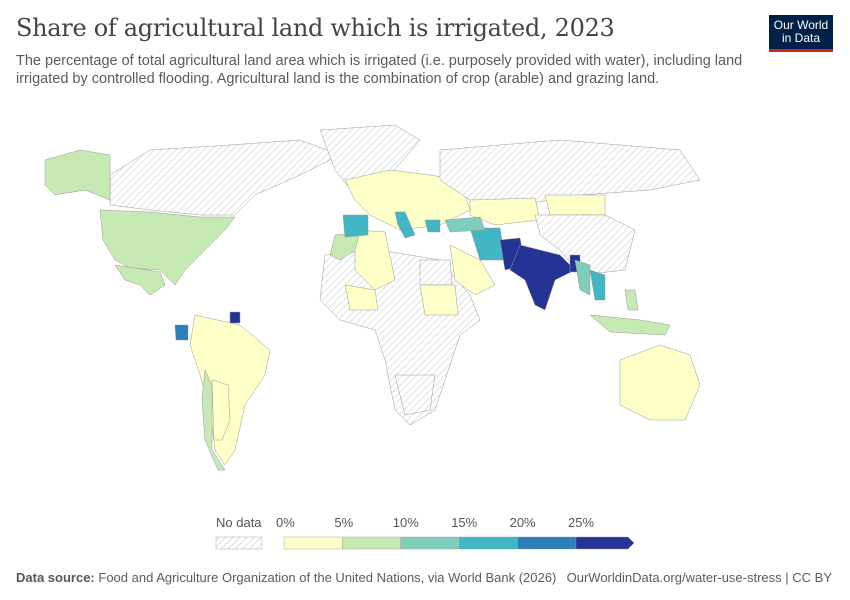  Describe the element at coordinates (405, 522) in the screenshot. I see `legend-tick: 10%` at that location.